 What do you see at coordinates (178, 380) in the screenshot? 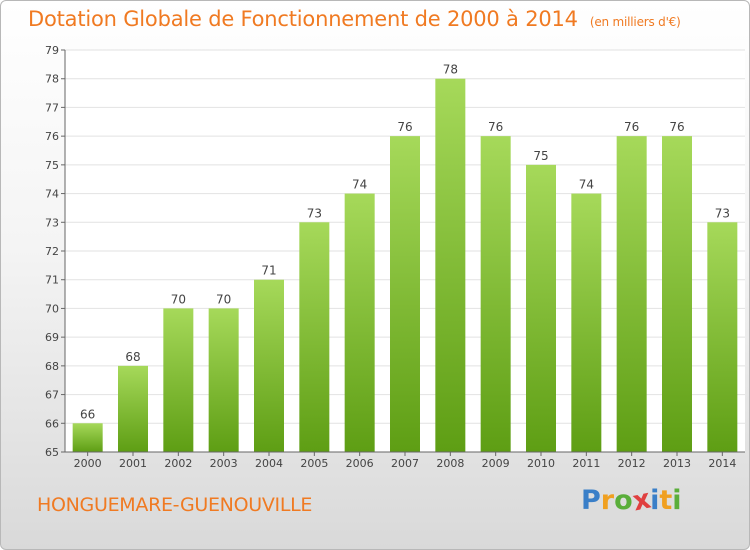
I see `bar-2002` at bounding box center [178, 380].